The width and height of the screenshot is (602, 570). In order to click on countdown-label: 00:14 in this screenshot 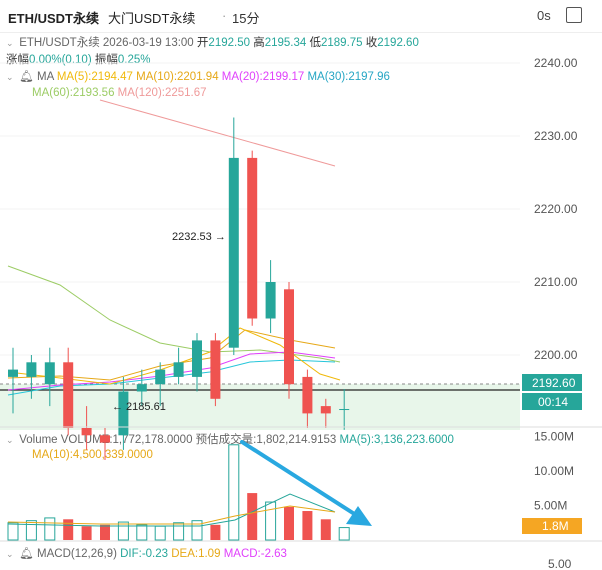, I will do `click(553, 402)`.